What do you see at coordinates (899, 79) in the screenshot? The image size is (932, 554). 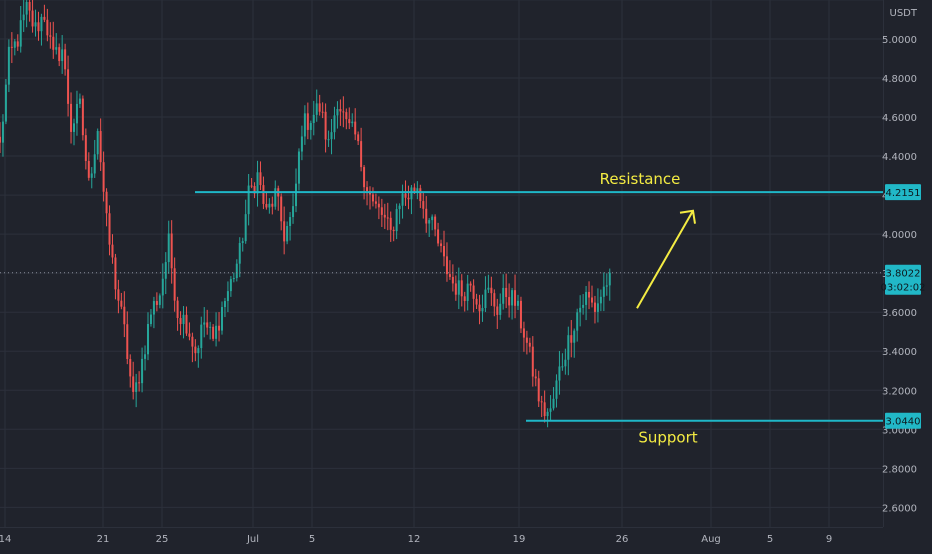 I see `price-tick-label: 4.8000` at bounding box center [899, 79].